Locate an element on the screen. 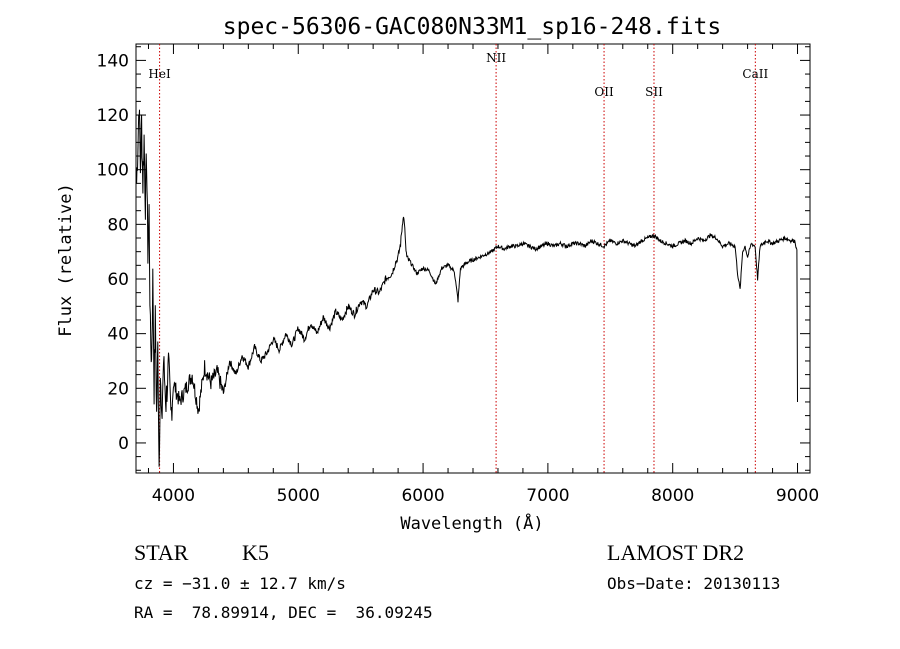 This screenshot has width=900, height=649. ra-dec-coordinates: RA = 78.89914, DEC = 36.09245 is located at coordinates (283, 612).